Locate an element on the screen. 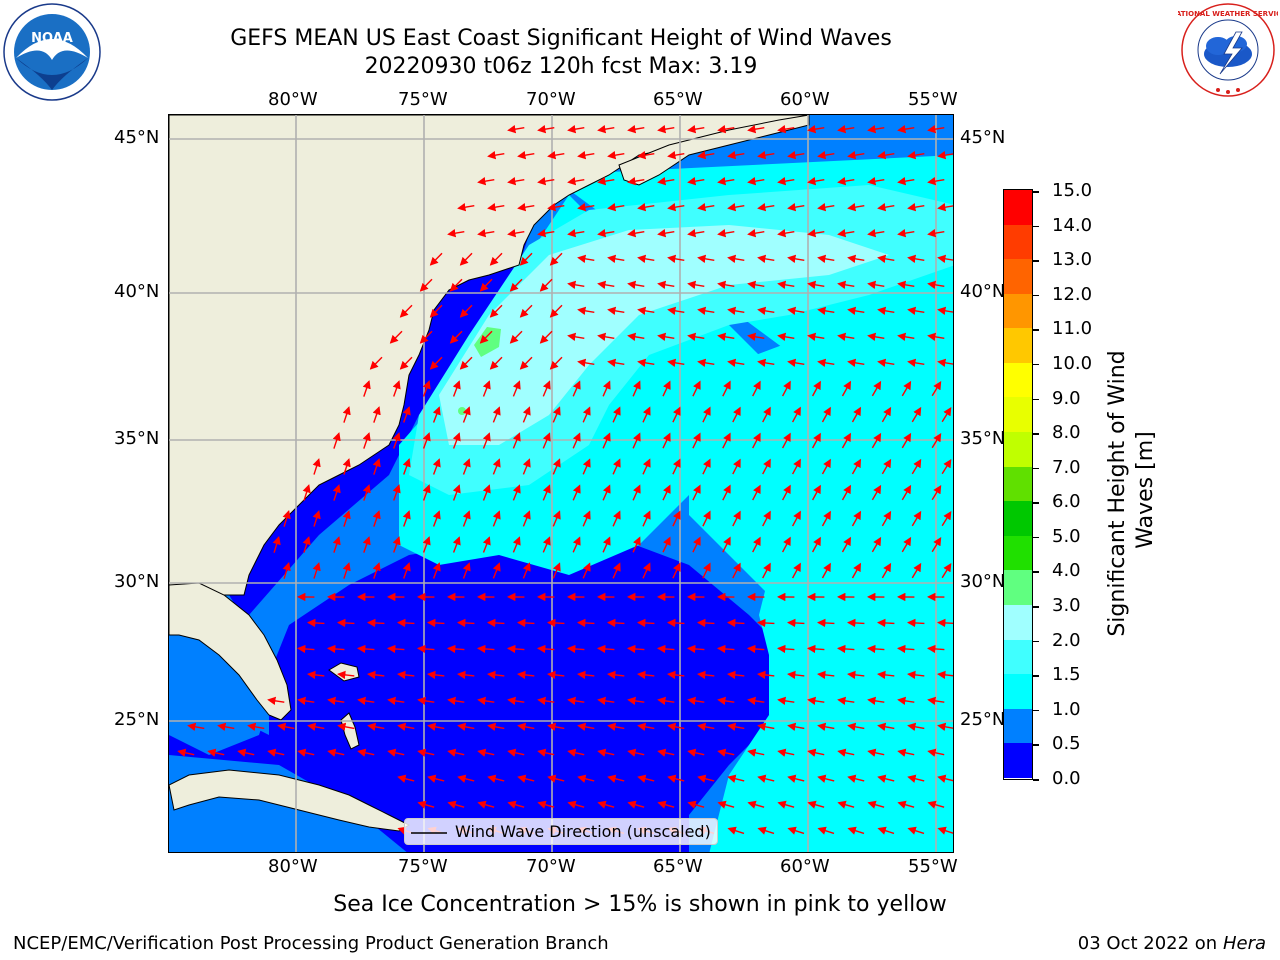 This screenshot has height=960, width=1280. colorbar-tick-label: 3.0 is located at coordinates (1066, 606).